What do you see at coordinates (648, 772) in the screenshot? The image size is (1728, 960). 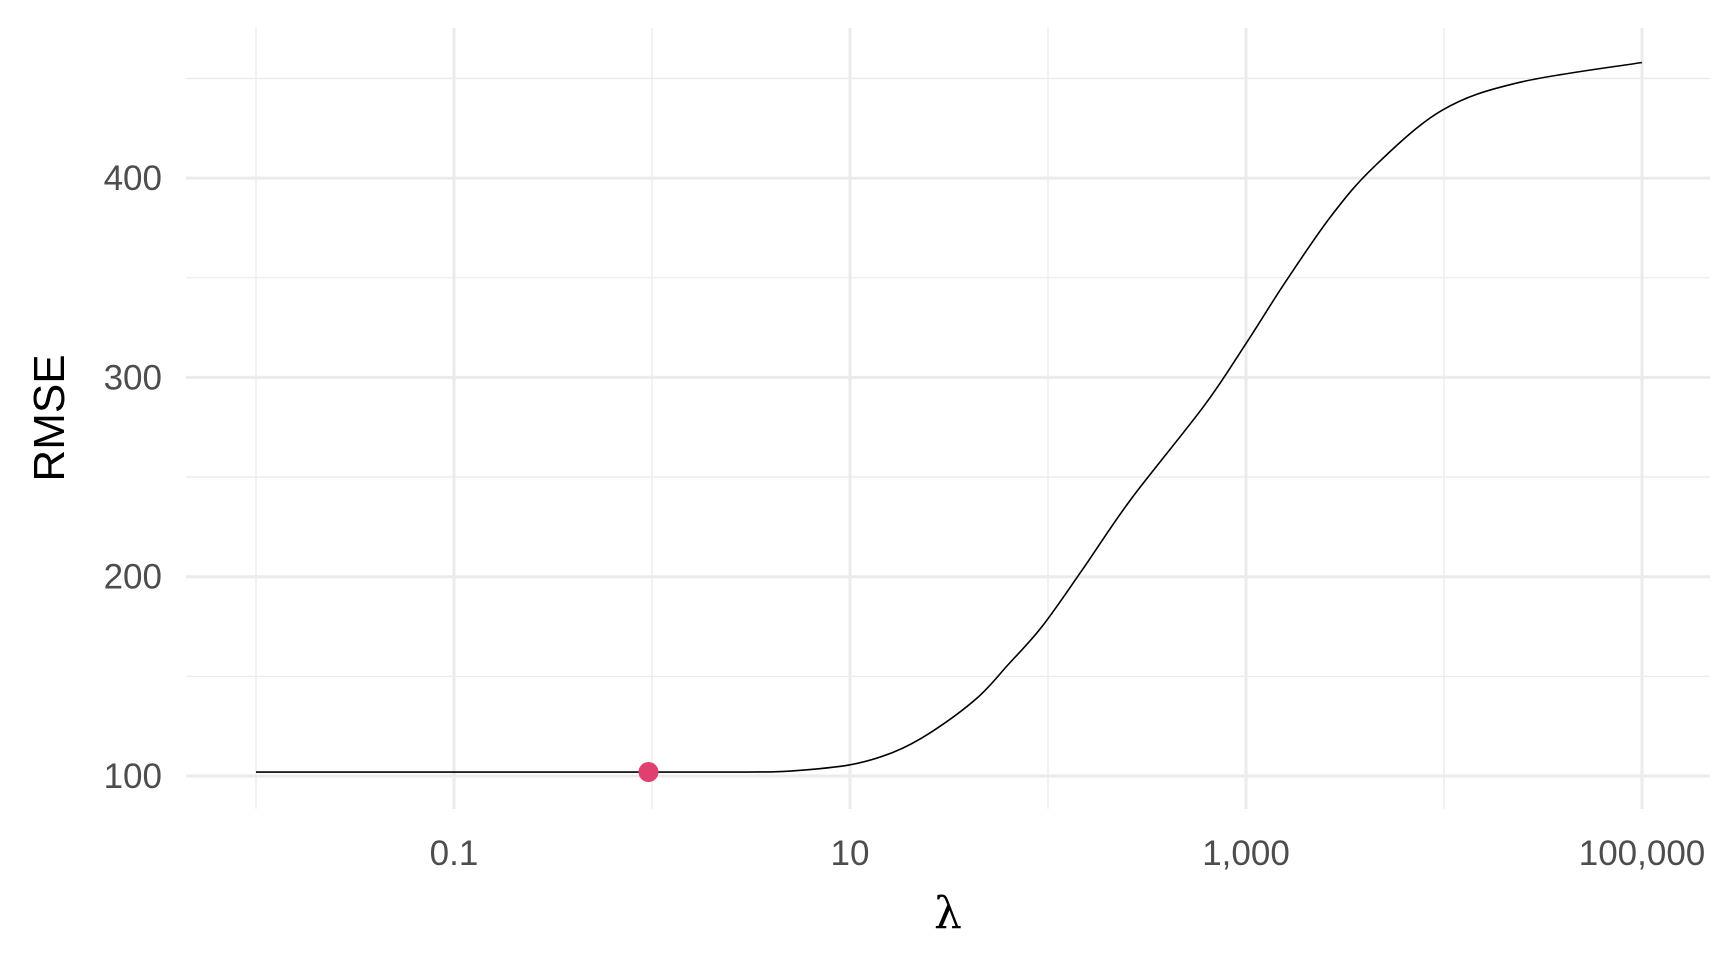 I see `optimal-lambda-point` at bounding box center [648, 772].